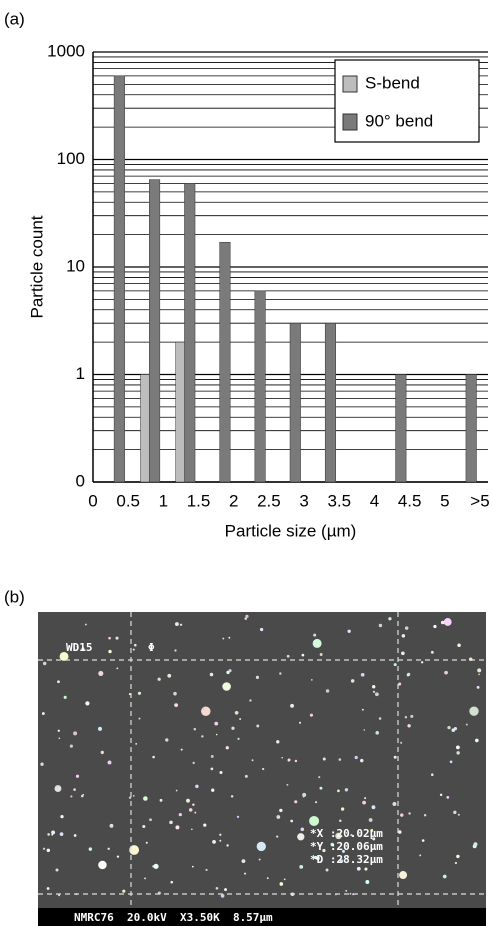 Image resolution: width=492 pixels, height=926 pixels. I want to click on sem-wd: WD15, so click(79, 647).